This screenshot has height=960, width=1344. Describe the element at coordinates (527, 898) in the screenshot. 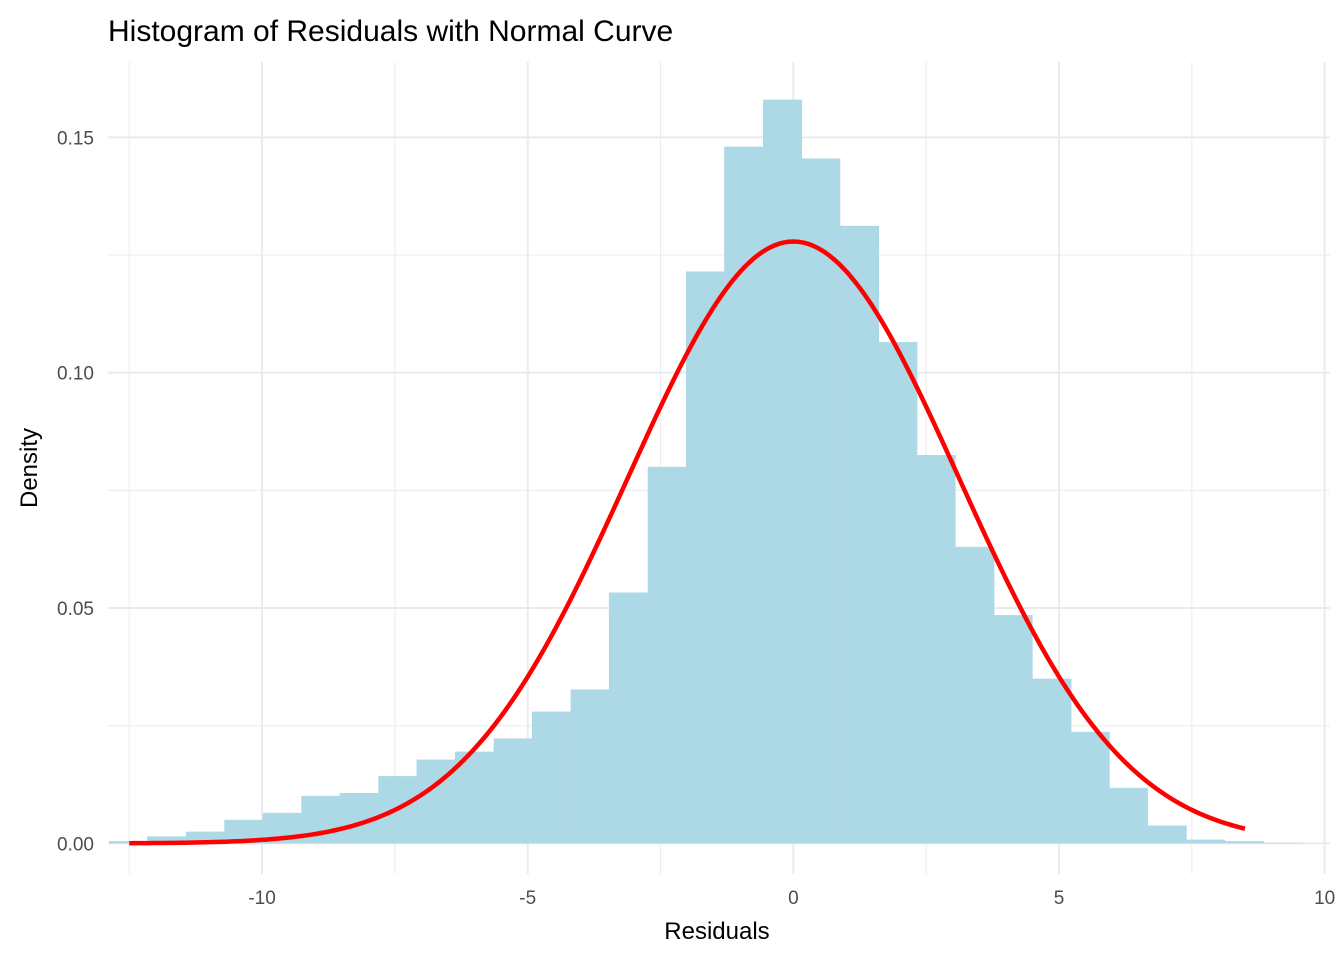

I see `x-tick-label: -5` at that location.